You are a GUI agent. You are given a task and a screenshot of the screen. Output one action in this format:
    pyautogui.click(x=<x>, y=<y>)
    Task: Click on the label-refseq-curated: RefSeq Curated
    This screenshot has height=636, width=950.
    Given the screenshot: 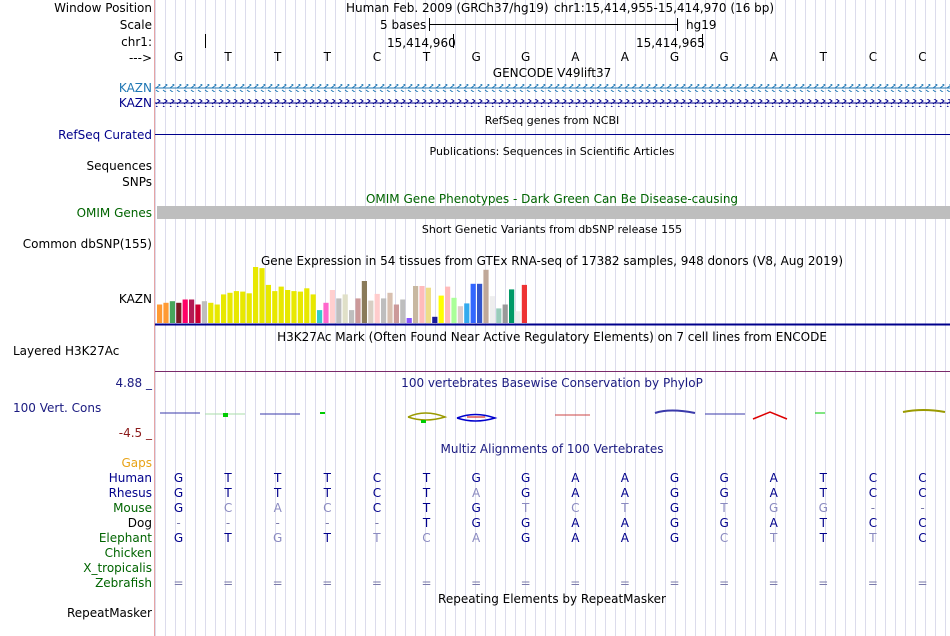 What is the action you would take?
    pyautogui.click(x=105, y=135)
    